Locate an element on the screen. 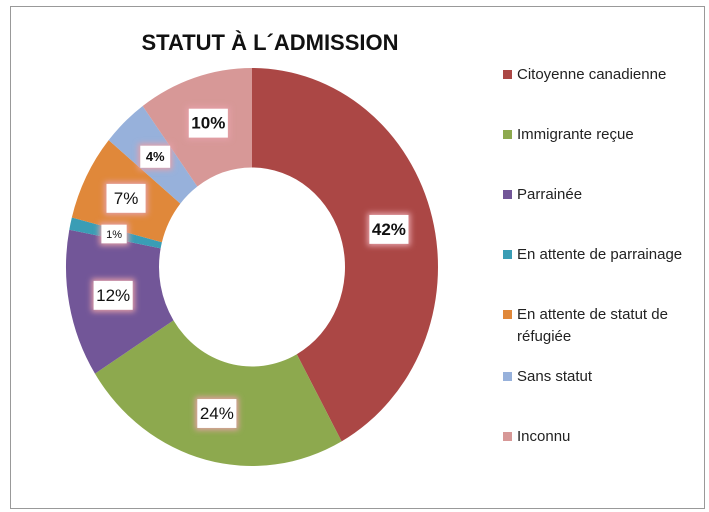 The image size is (709, 512). data-label: 7% is located at coordinates (126, 198).